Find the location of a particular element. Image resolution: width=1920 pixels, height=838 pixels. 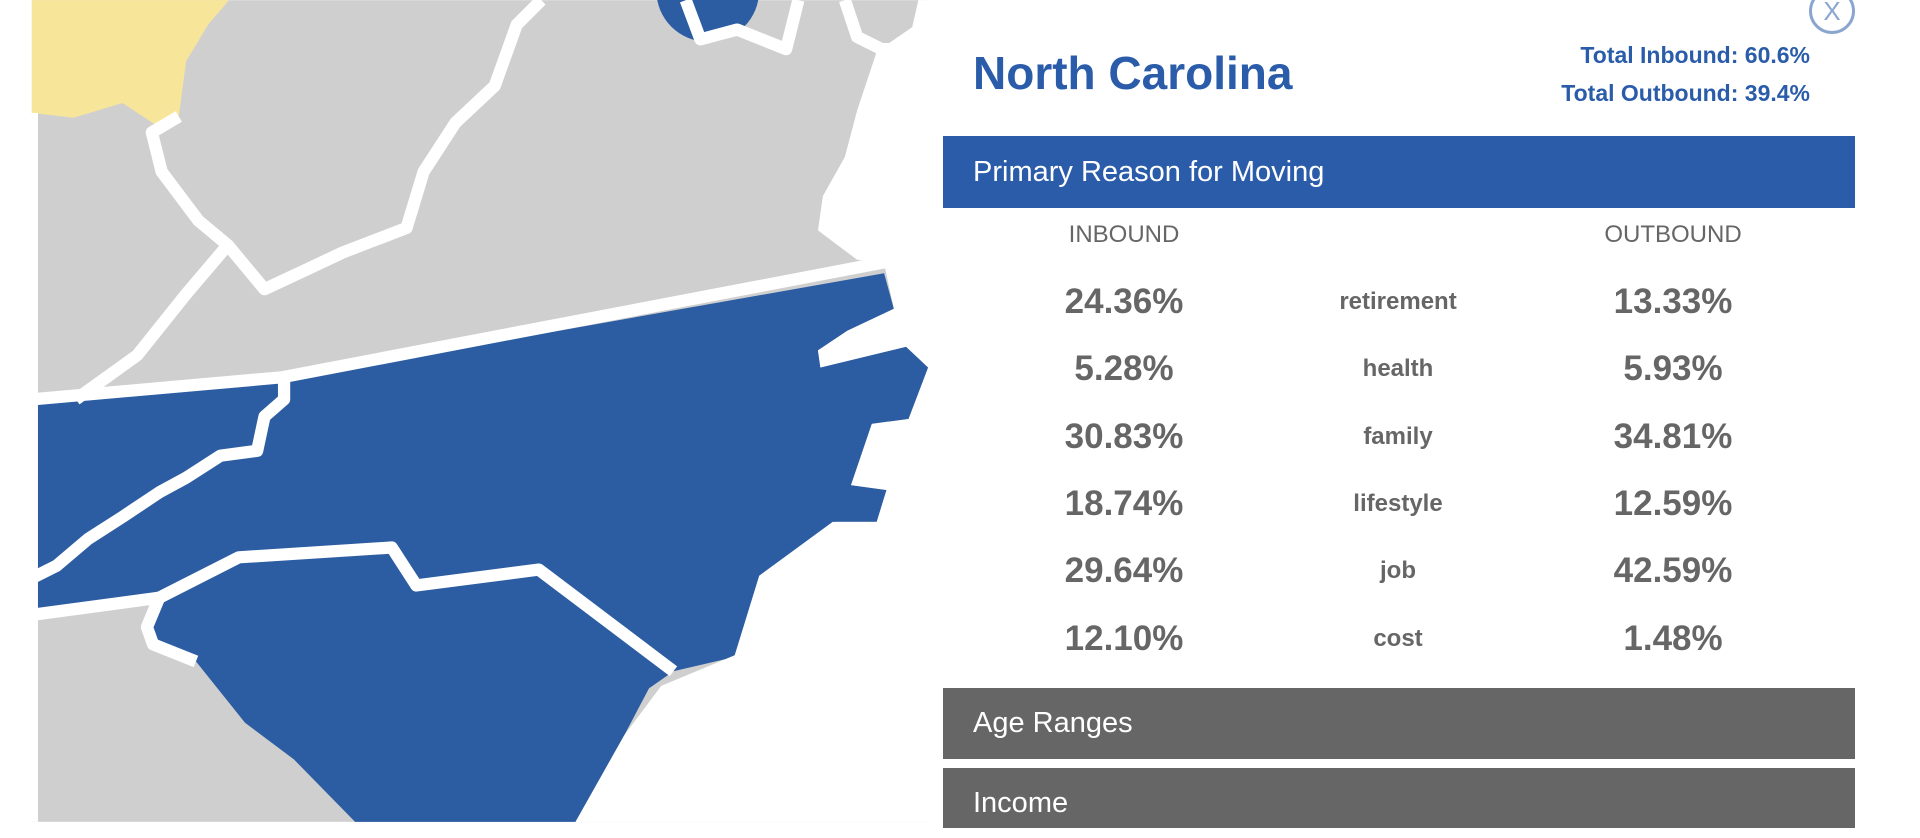

inbound-value: 12.10% is located at coordinates (1124, 638).